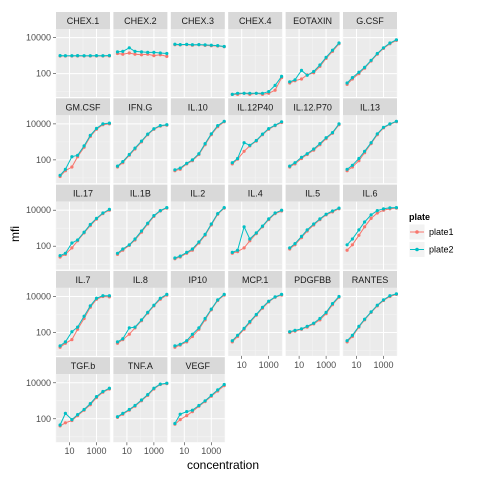  Describe the element at coordinates (140, 194) in the screenshot. I see `facet-strip-label: IL.1B` at that location.